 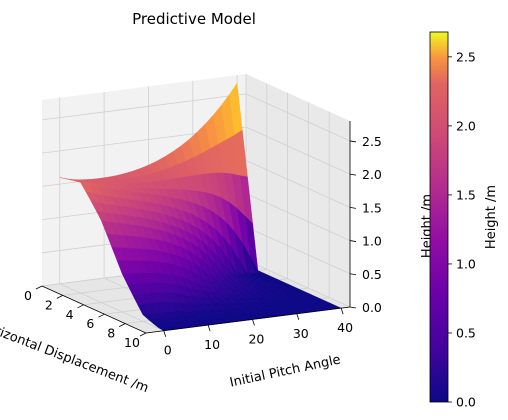 I want to click on y-tick-label: 40, so click(x=345, y=327).